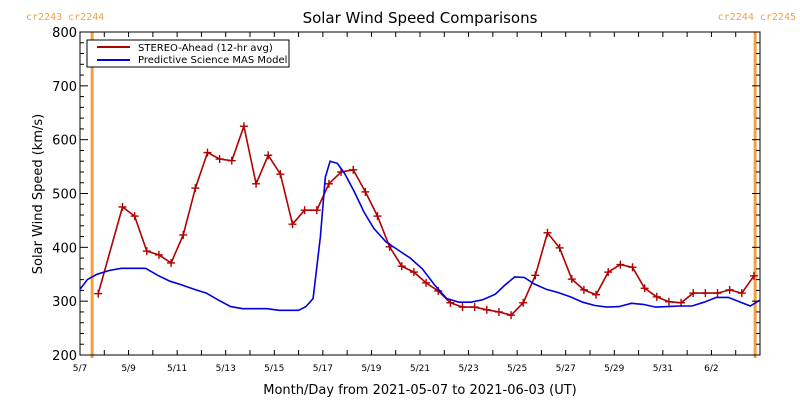  I want to click on legend-label-model: Predictive Science MAS Model, so click(212, 60).